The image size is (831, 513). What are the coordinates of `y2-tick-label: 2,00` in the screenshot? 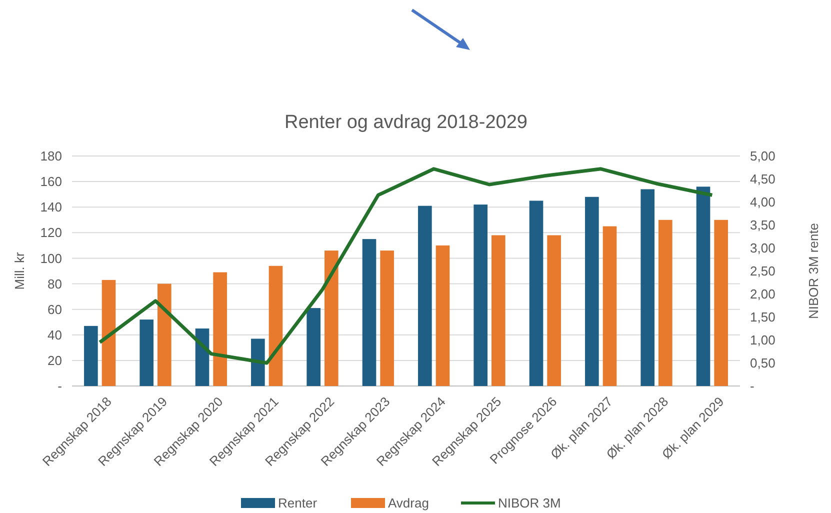 It's located at (763, 294).